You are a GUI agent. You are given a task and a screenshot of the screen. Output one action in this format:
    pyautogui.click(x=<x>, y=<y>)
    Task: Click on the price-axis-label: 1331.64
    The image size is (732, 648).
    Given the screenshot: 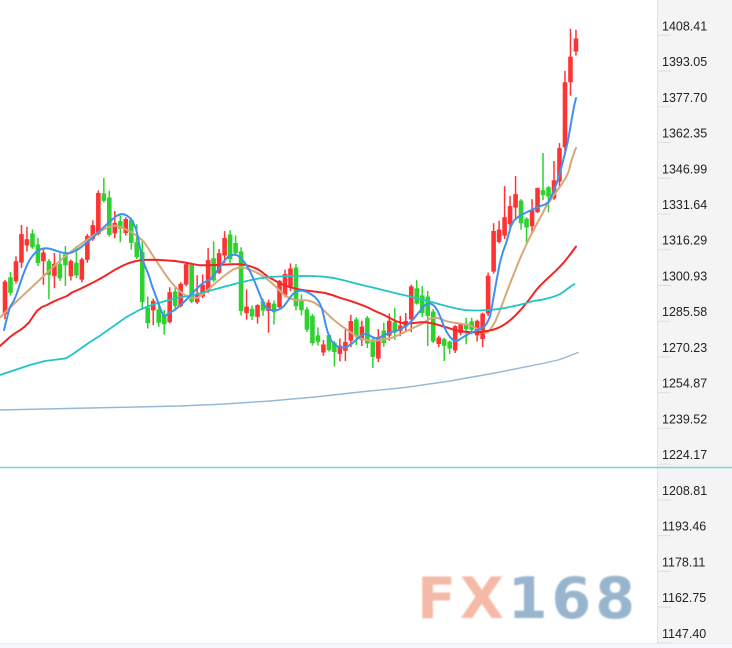 What is the action you would take?
    pyautogui.click(x=684, y=205)
    